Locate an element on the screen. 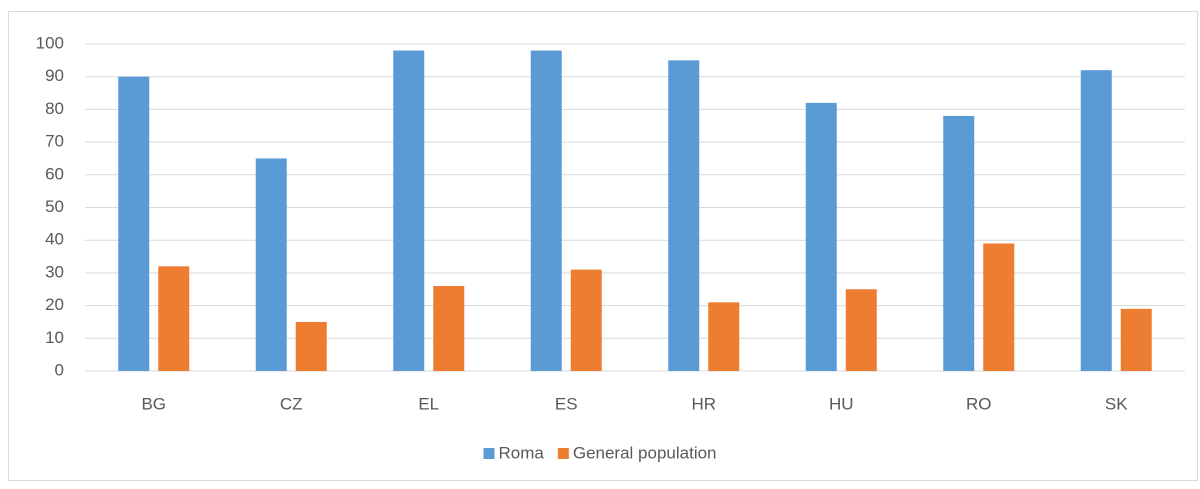 Image resolution: width=1200 pixels, height=489 pixels. x-tick-label: CZ is located at coordinates (291, 403).